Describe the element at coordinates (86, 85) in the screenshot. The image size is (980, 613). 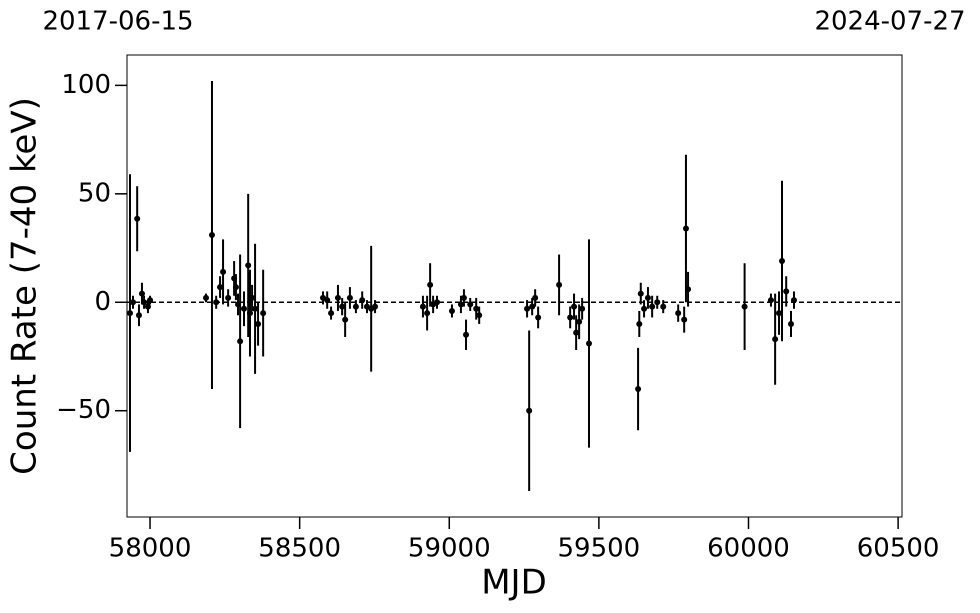
I see `y-tick-label: 100` at that location.